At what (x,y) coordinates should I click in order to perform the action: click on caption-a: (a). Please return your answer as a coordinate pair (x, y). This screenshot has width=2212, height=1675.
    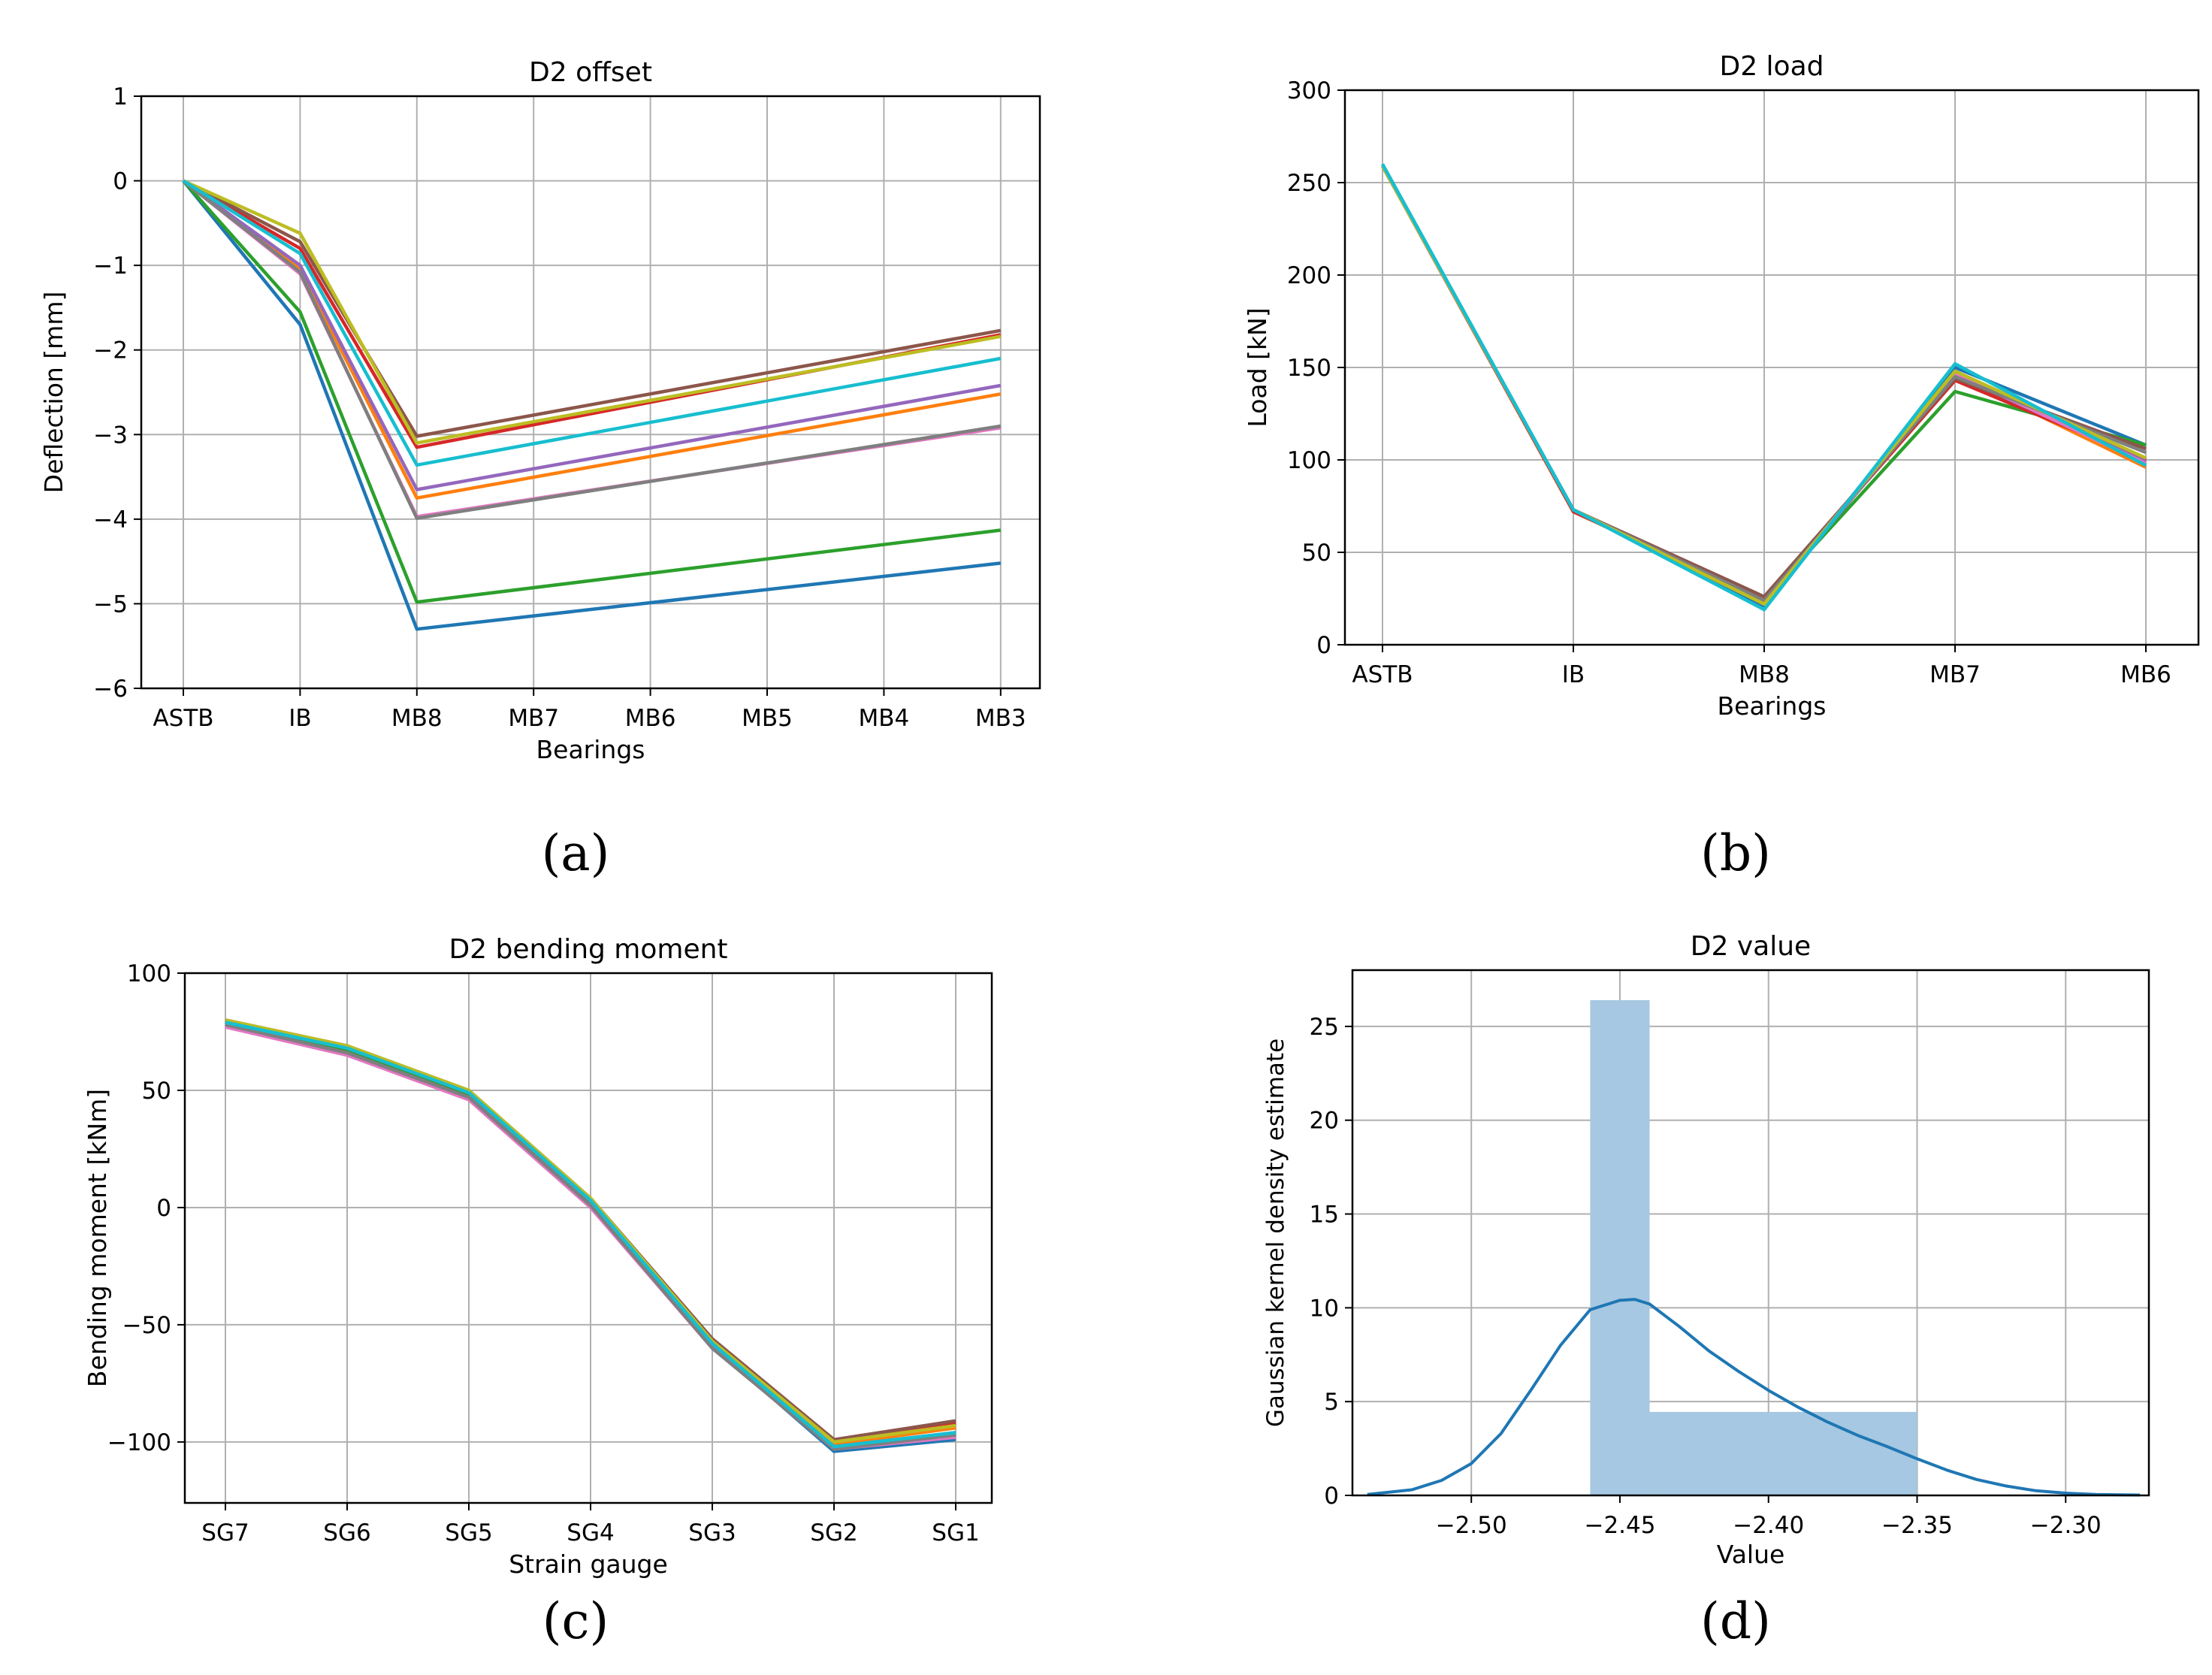
    Looking at the image, I should click on (576, 853).